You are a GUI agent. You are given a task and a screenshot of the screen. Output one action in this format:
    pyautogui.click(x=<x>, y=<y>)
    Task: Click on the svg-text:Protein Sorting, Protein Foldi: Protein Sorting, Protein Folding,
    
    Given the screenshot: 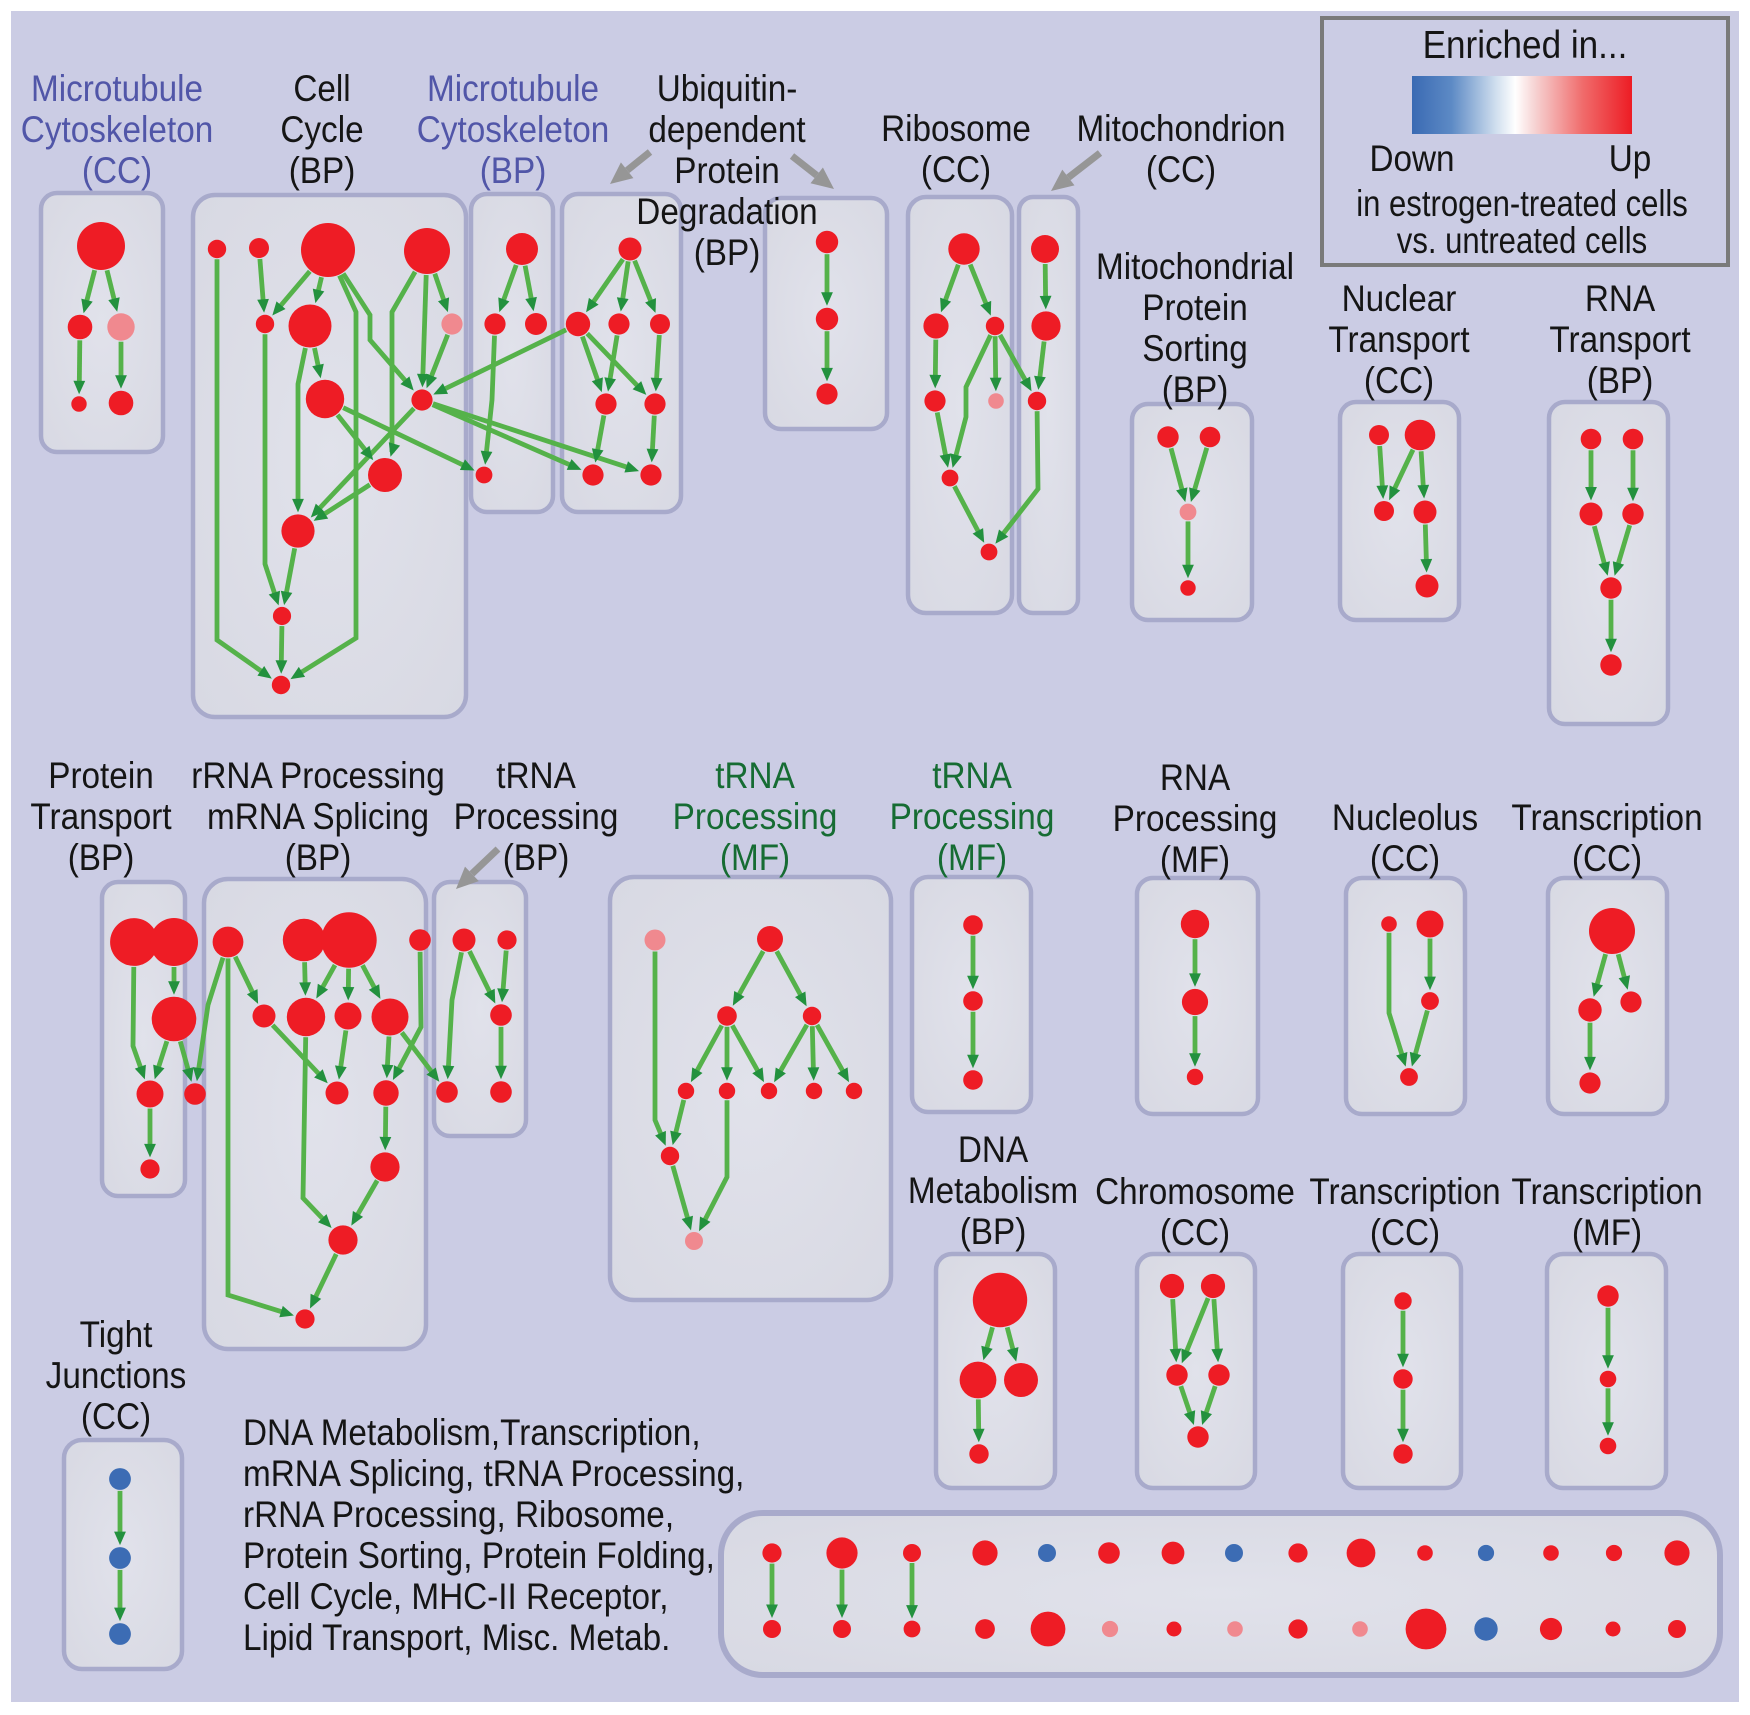 What is the action you would take?
    pyautogui.click(x=479, y=1555)
    